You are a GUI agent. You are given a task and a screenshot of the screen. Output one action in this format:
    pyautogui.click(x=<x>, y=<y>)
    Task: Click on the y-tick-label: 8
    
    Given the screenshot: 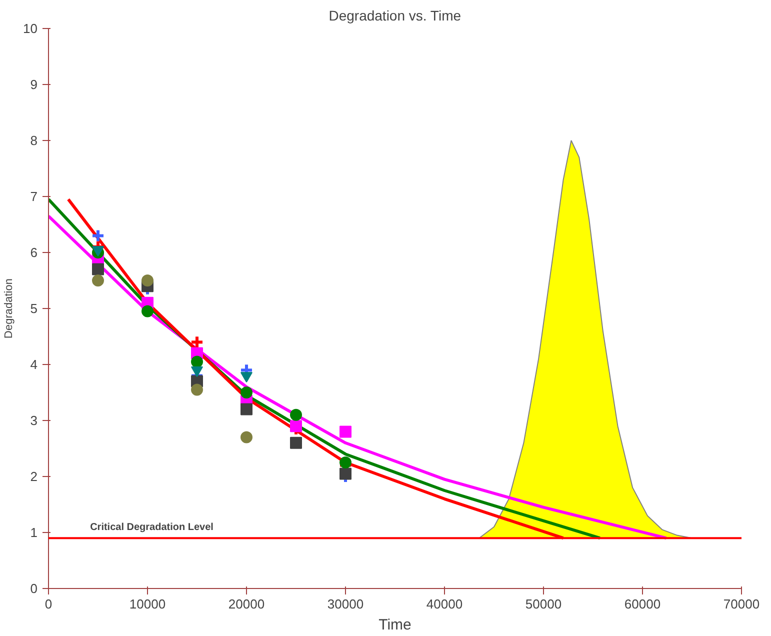 What is the action you would take?
    pyautogui.click(x=34, y=140)
    